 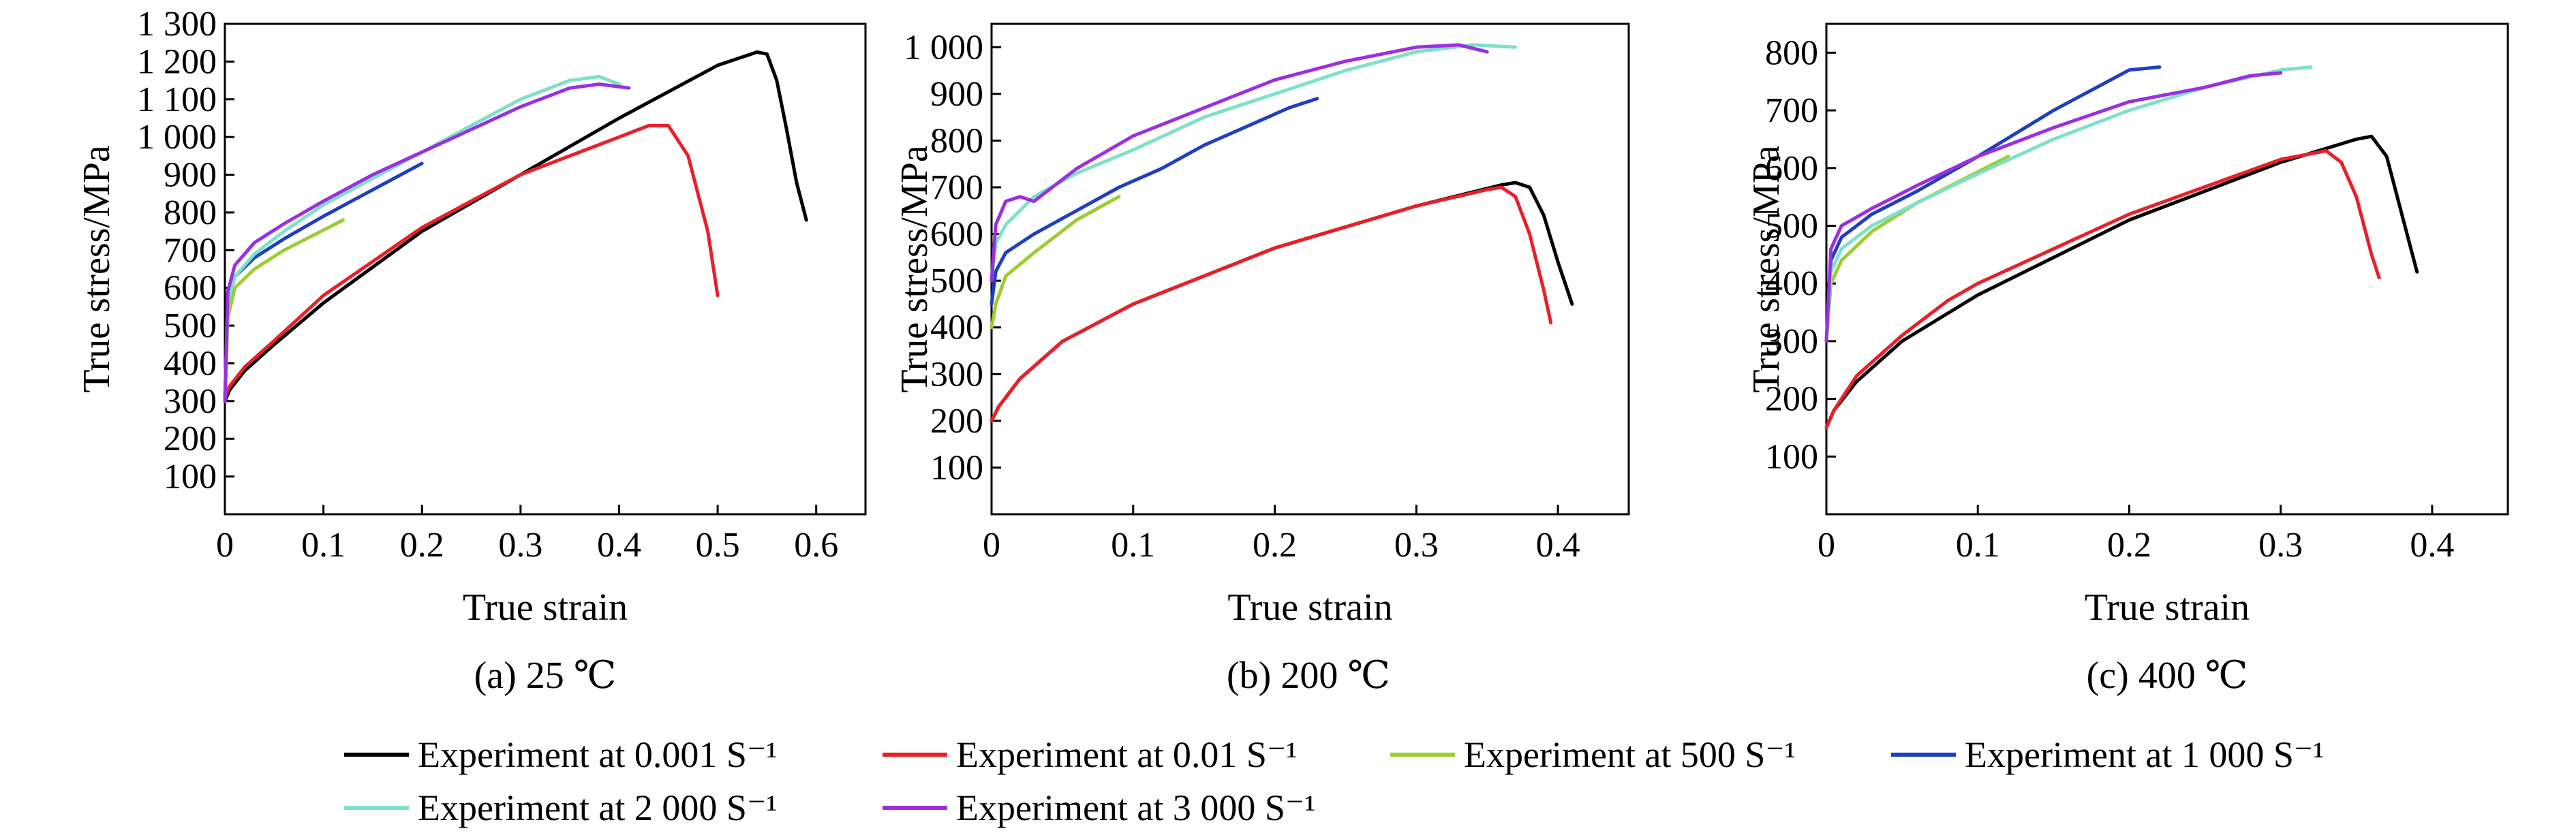 I want to click on y-tick-label: 1 300, so click(x=177, y=24).